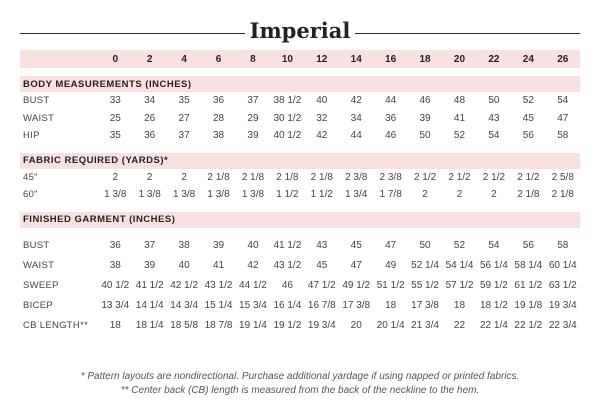 This screenshot has width=600, height=420. What do you see at coordinates (494, 285) in the screenshot?
I see `value-cell: 59 1/2` at bounding box center [494, 285].